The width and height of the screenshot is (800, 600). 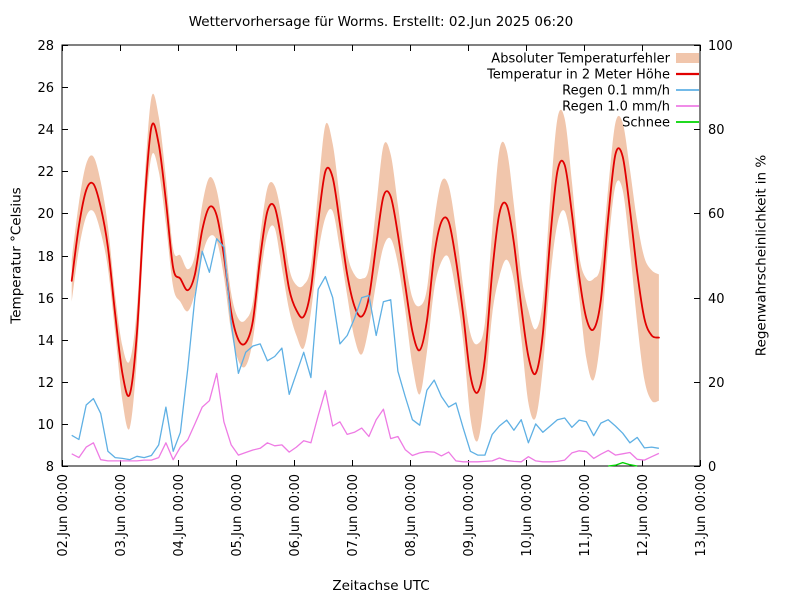 What do you see at coordinates (45, 46) in the screenshot?
I see `y-left-tick-label: 28` at bounding box center [45, 46].